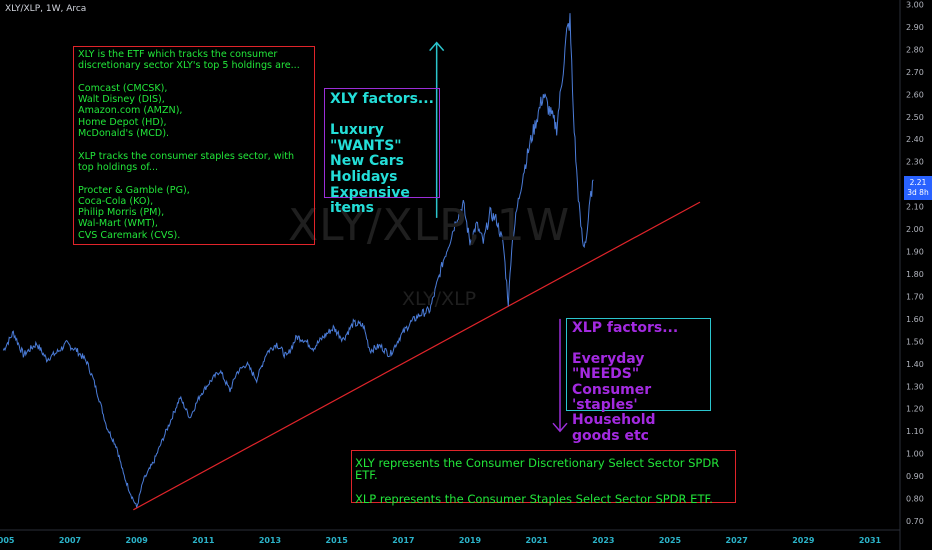  I want to click on x-tick-label: 2021, so click(537, 540).